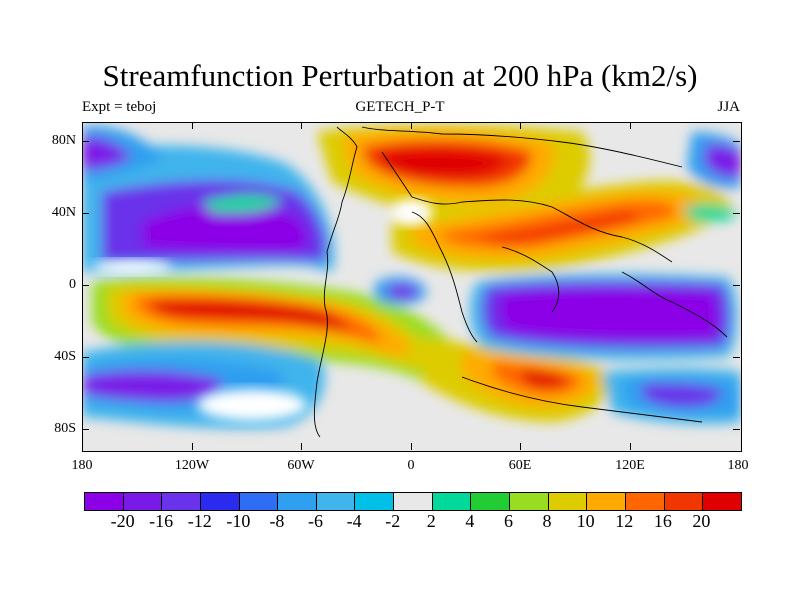 This screenshot has height=600, width=800. I want to click on colorbar-label: 10, so click(585, 521).